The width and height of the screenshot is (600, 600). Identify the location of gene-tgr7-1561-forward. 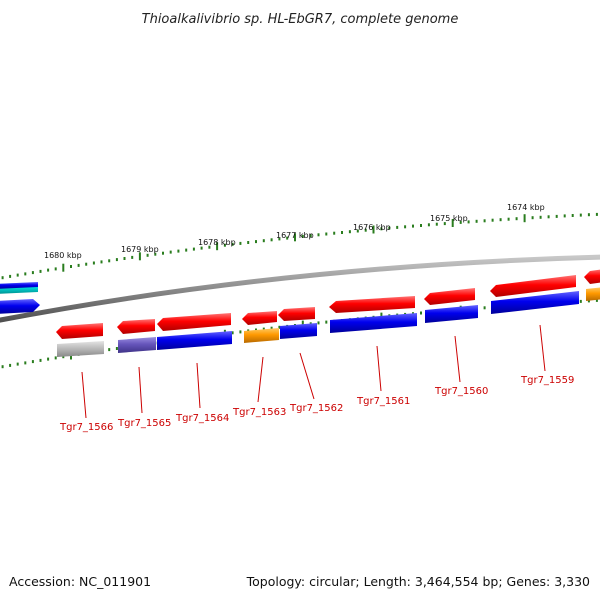
(372, 304).